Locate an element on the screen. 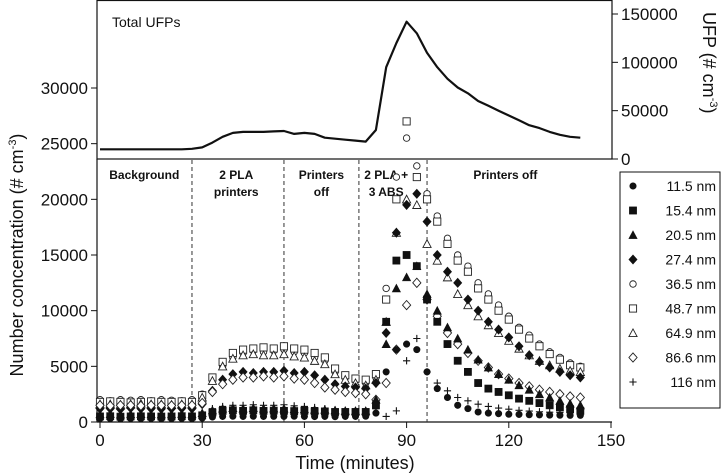 This screenshot has width=728, height=476. legend-item: 11.5 nm is located at coordinates (672, 186).